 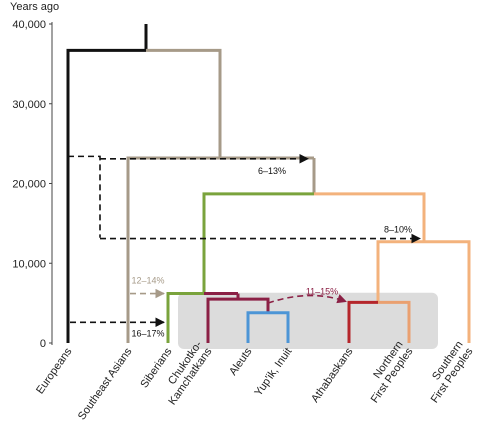 What do you see at coordinates (272, 171) in the screenshot?
I see `migration-label: 6–13%` at bounding box center [272, 171].